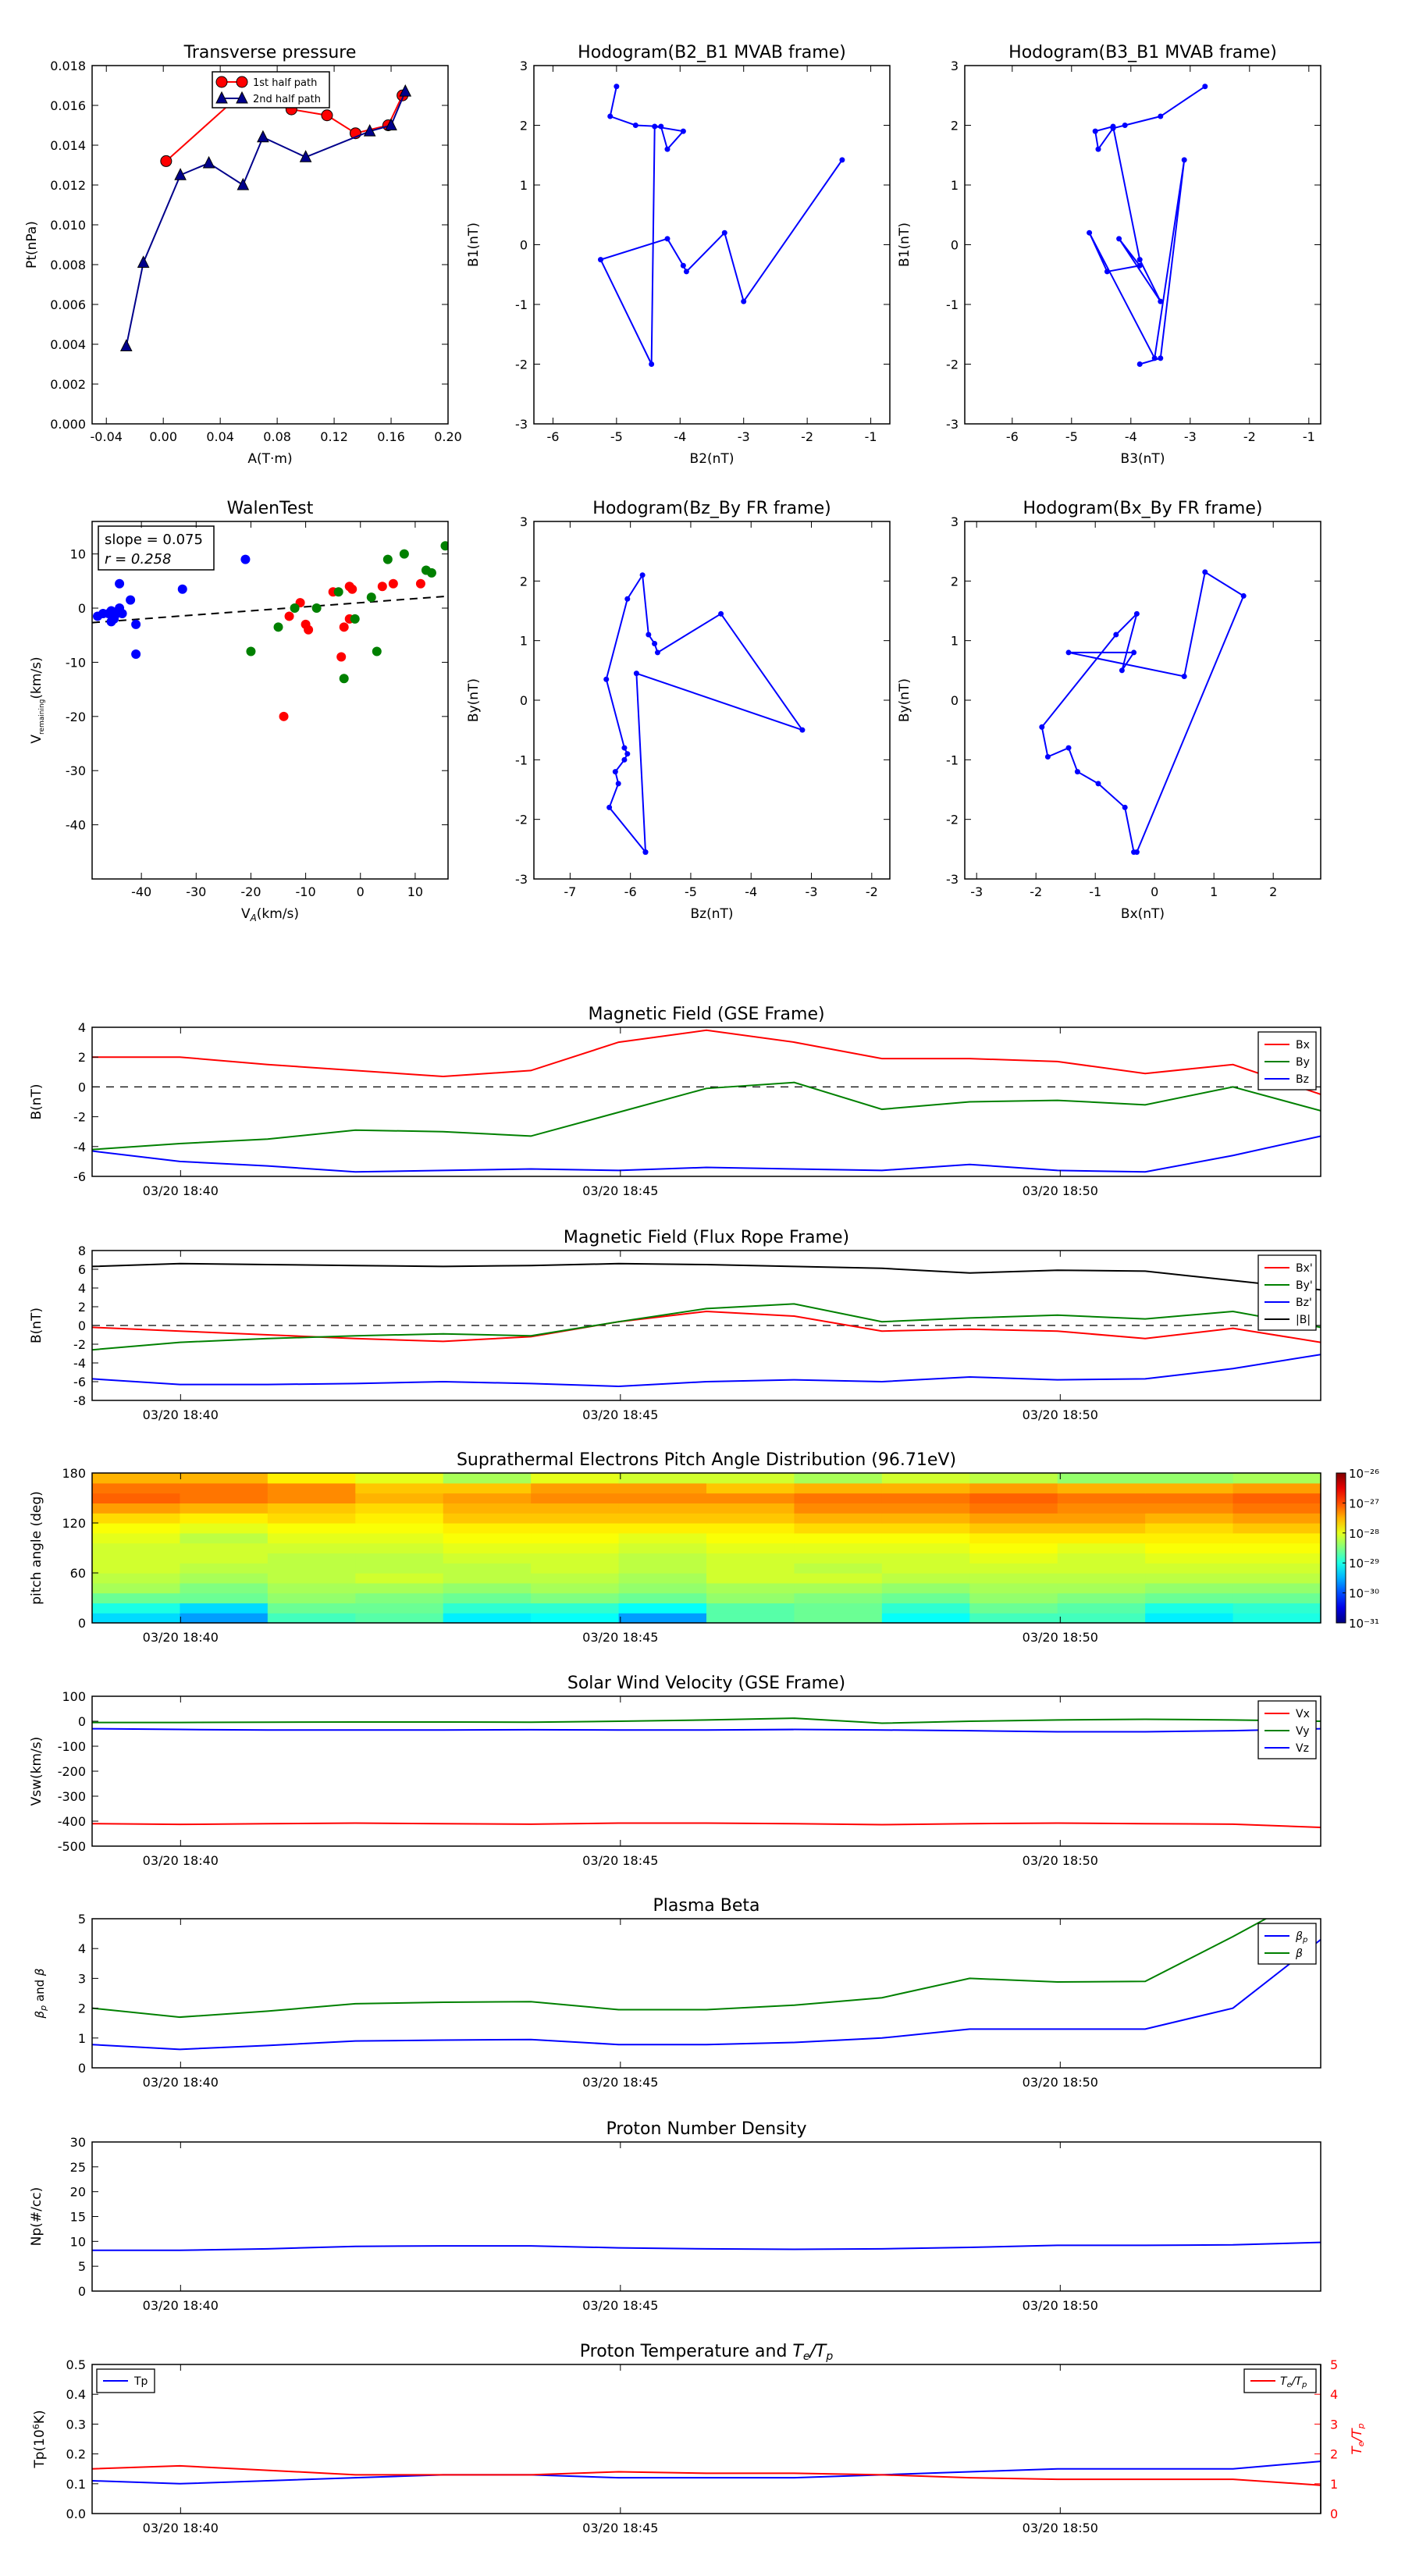 This screenshot has width=1405, height=2576. Describe the element at coordinates (68, 225) in the screenshot. I see `y-tick-label: 0.010` at that location.